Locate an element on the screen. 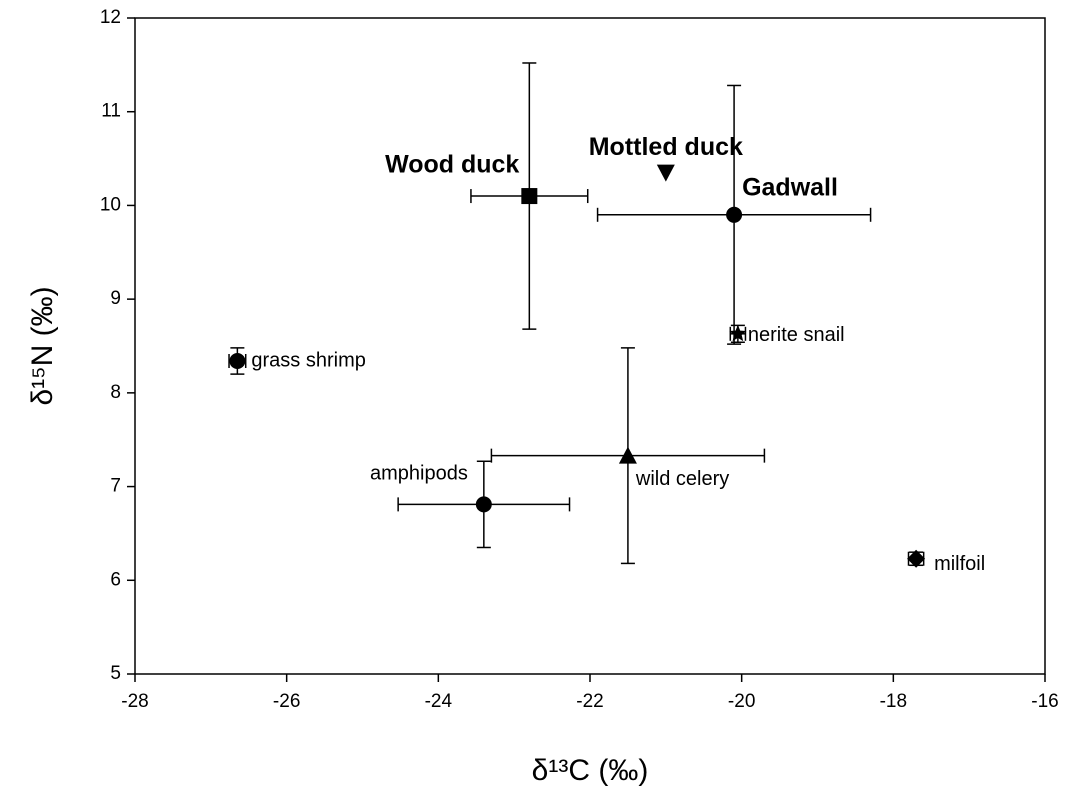 The height and width of the screenshot is (800, 1073). x-tick-label: -18 is located at coordinates (893, 701).